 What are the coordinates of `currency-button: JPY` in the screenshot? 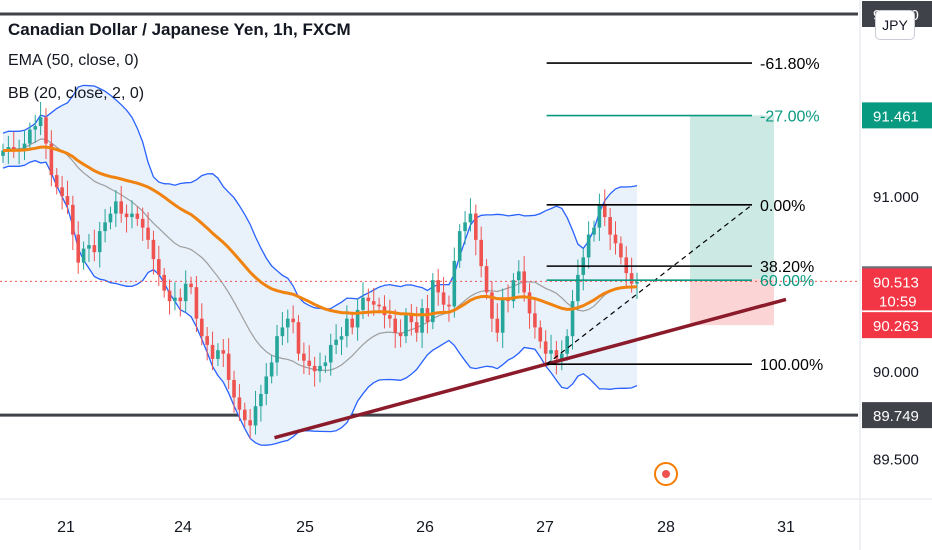 It's located at (895, 25).